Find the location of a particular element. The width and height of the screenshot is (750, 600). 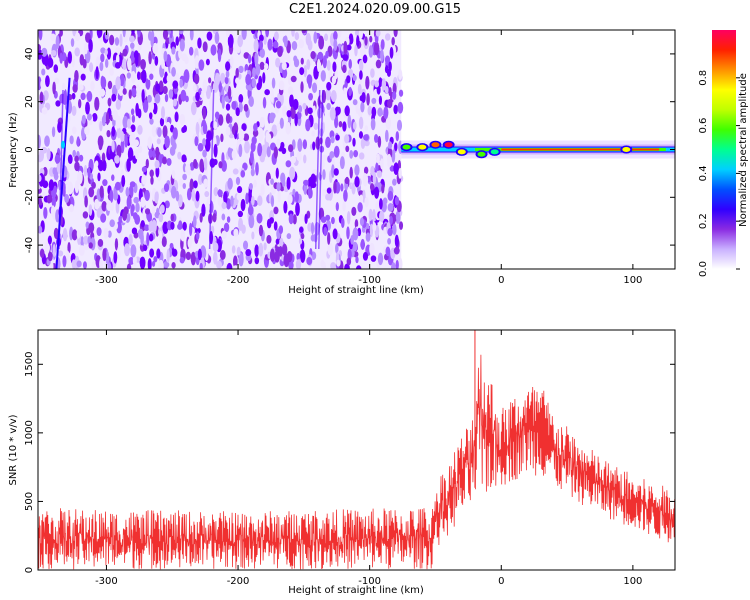

noise-streak is located at coordinates (211, 169).